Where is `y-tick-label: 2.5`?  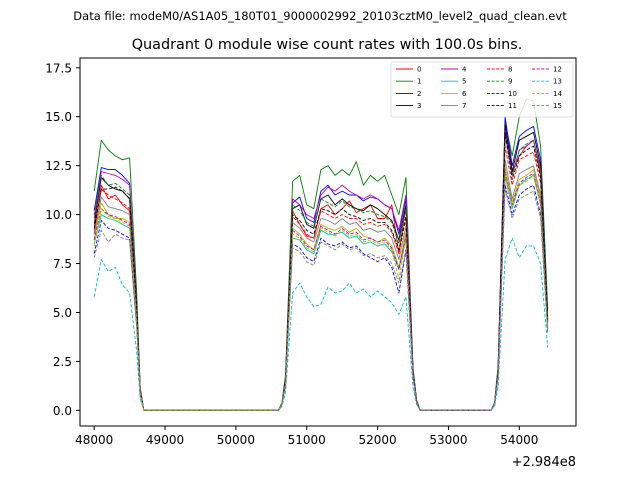
y-tick-label: 2.5 is located at coordinates (62, 362).